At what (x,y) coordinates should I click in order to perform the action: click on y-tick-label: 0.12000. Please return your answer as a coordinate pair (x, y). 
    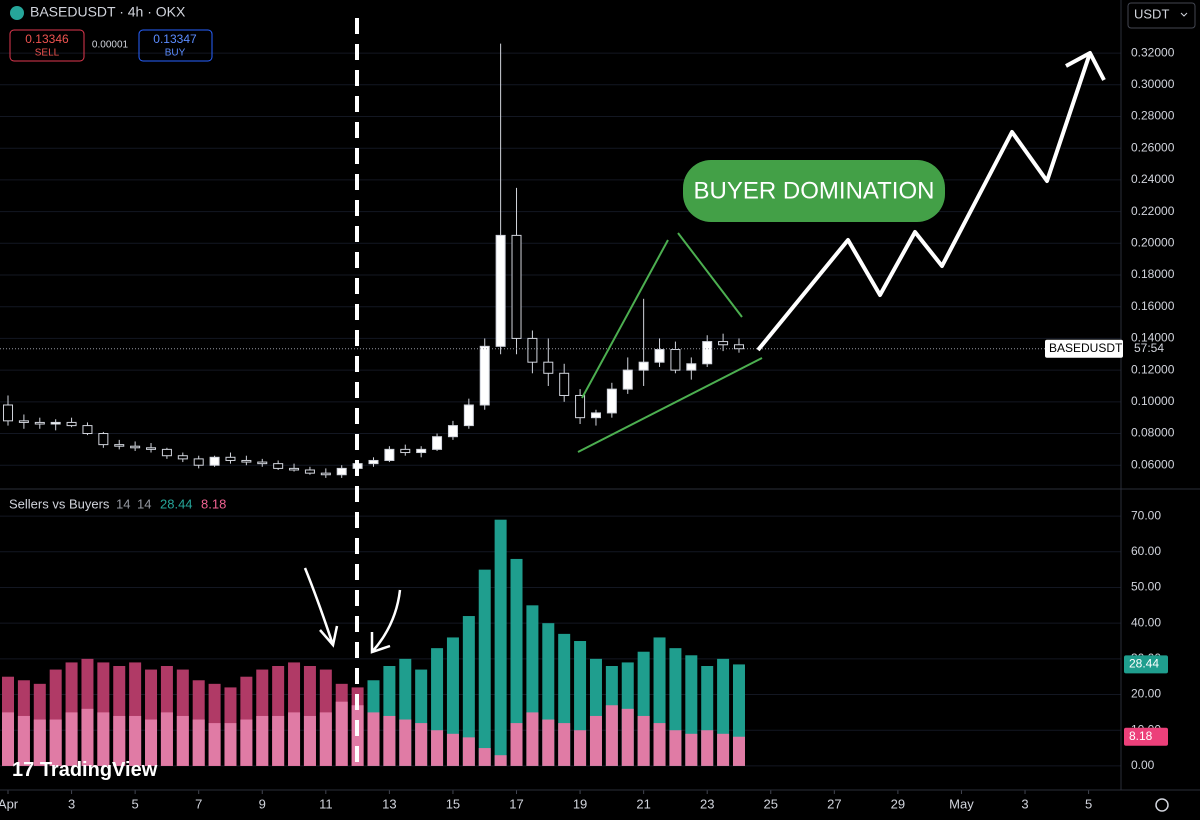
    Looking at the image, I should click on (1153, 369).